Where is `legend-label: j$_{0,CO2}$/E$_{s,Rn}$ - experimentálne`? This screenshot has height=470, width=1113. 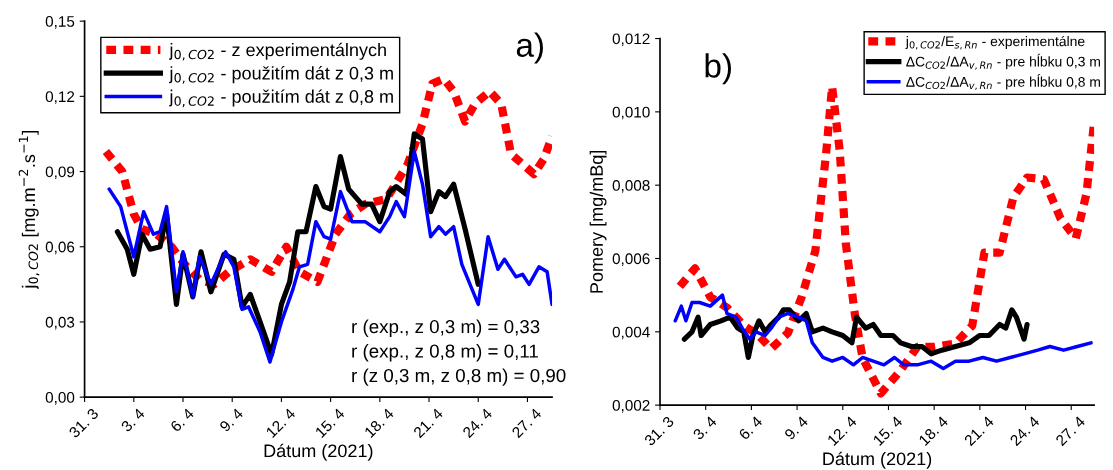
legend-label: j$_{0,CO2}$/E$_{s,Rn}$ - experimentálne is located at coordinates (995, 42).